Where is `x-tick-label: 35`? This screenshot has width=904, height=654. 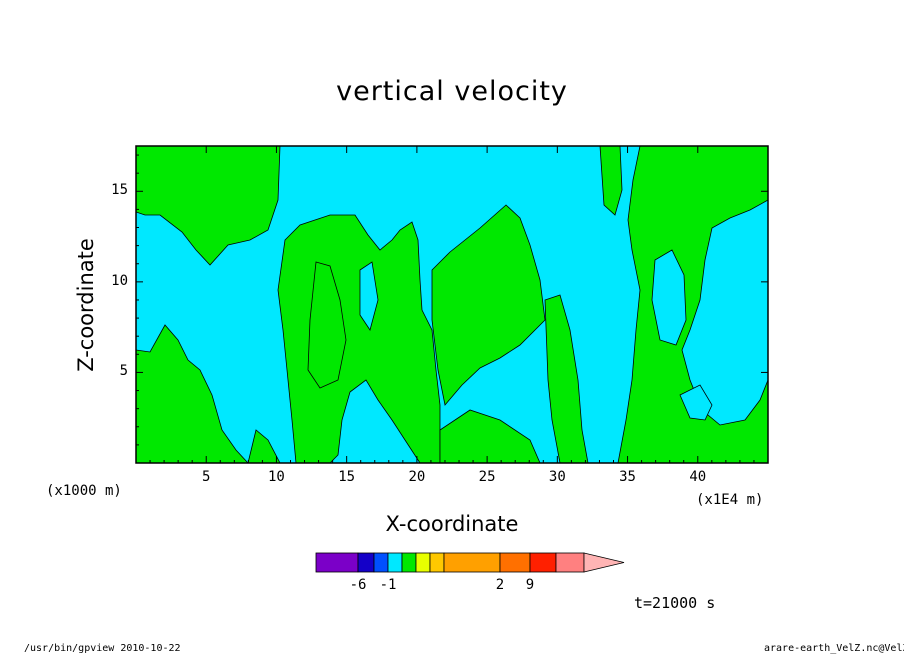
x-tick-label: 35 is located at coordinates (627, 477).